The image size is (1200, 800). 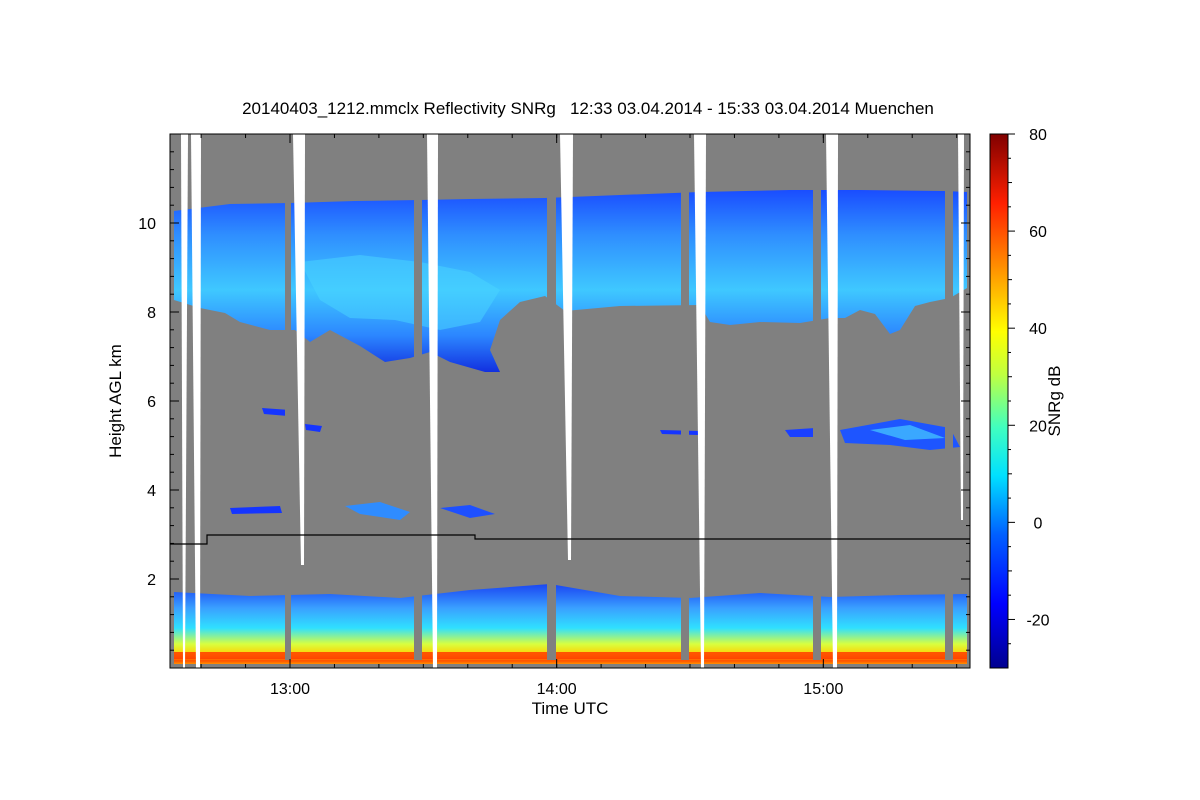 What do you see at coordinates (151, 313) in the screenshot?
I see `y-tick-label: 8` at bounding box center [151, 313].